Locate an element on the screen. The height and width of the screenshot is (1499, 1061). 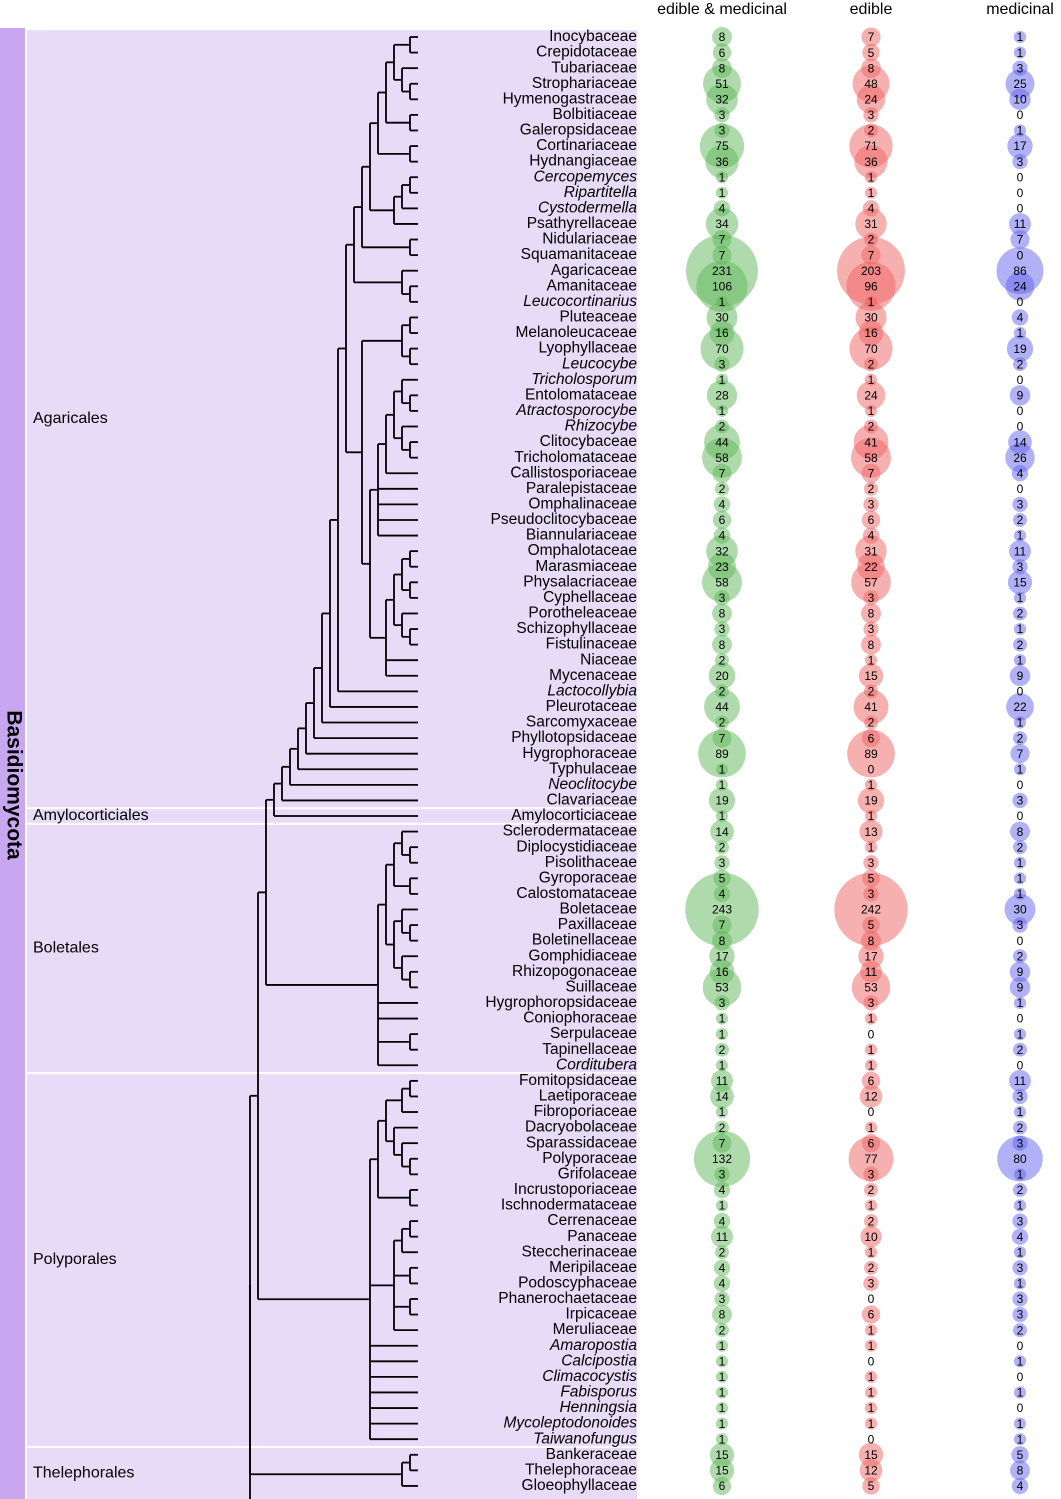
taxon-label: Amylocorticiaceae is located at coordinates (574, 815).